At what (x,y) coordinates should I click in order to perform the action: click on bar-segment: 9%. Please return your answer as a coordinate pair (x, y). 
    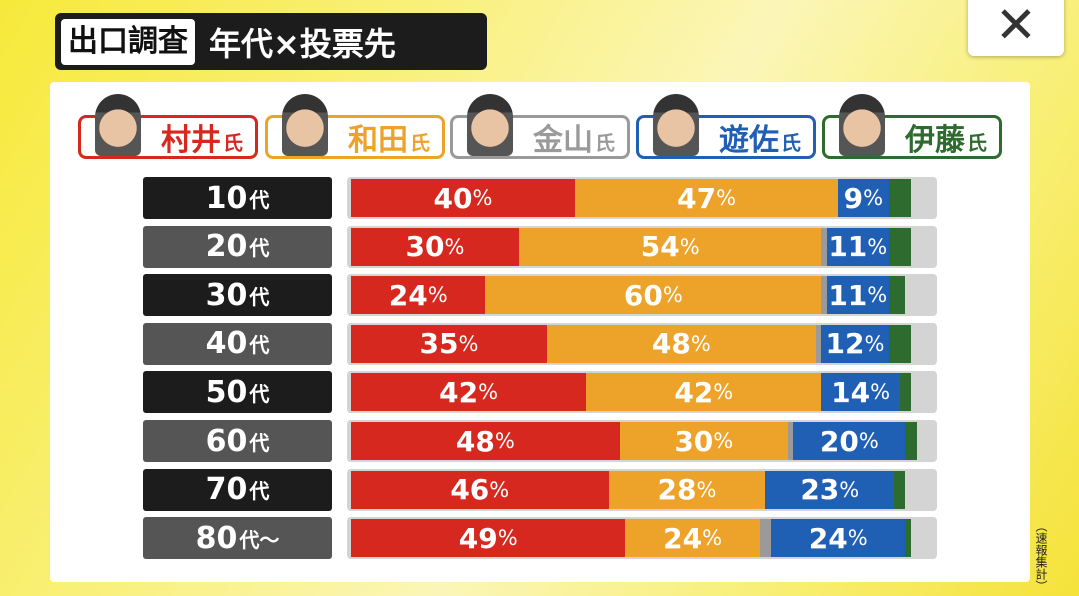
    Looking at the image, I should click on (863, 198).